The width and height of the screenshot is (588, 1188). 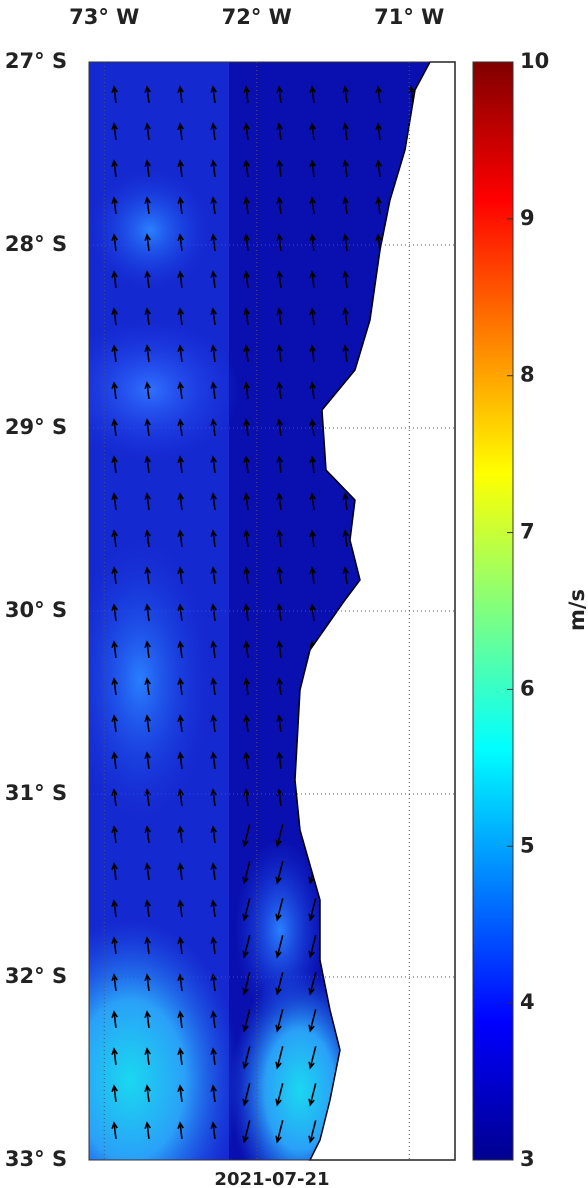 What do you see at coordinates (409, 17) in the screenshot?
I see `x-tick-label: 71° W` at bounding box center [409, 17].